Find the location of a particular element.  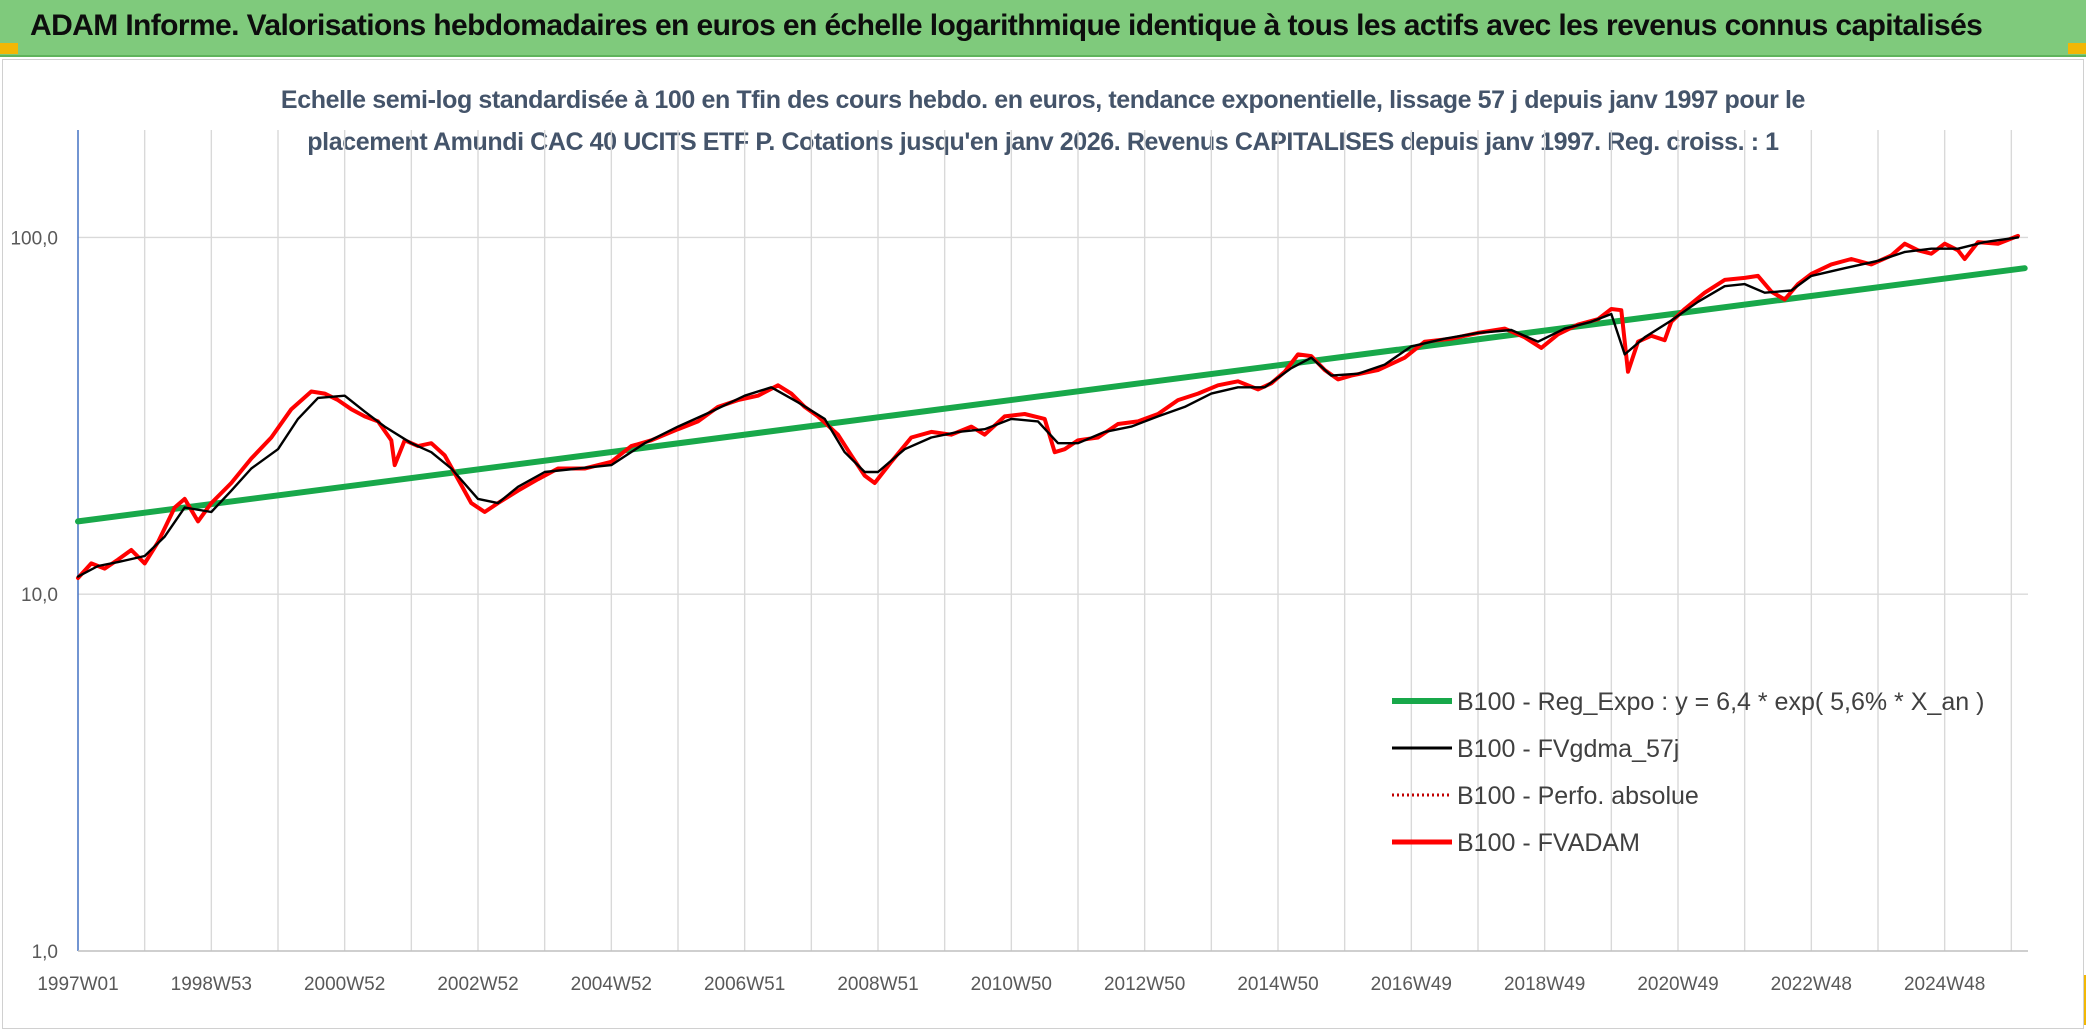

corner-marker-top-right is located at coordinates (2077, 48).